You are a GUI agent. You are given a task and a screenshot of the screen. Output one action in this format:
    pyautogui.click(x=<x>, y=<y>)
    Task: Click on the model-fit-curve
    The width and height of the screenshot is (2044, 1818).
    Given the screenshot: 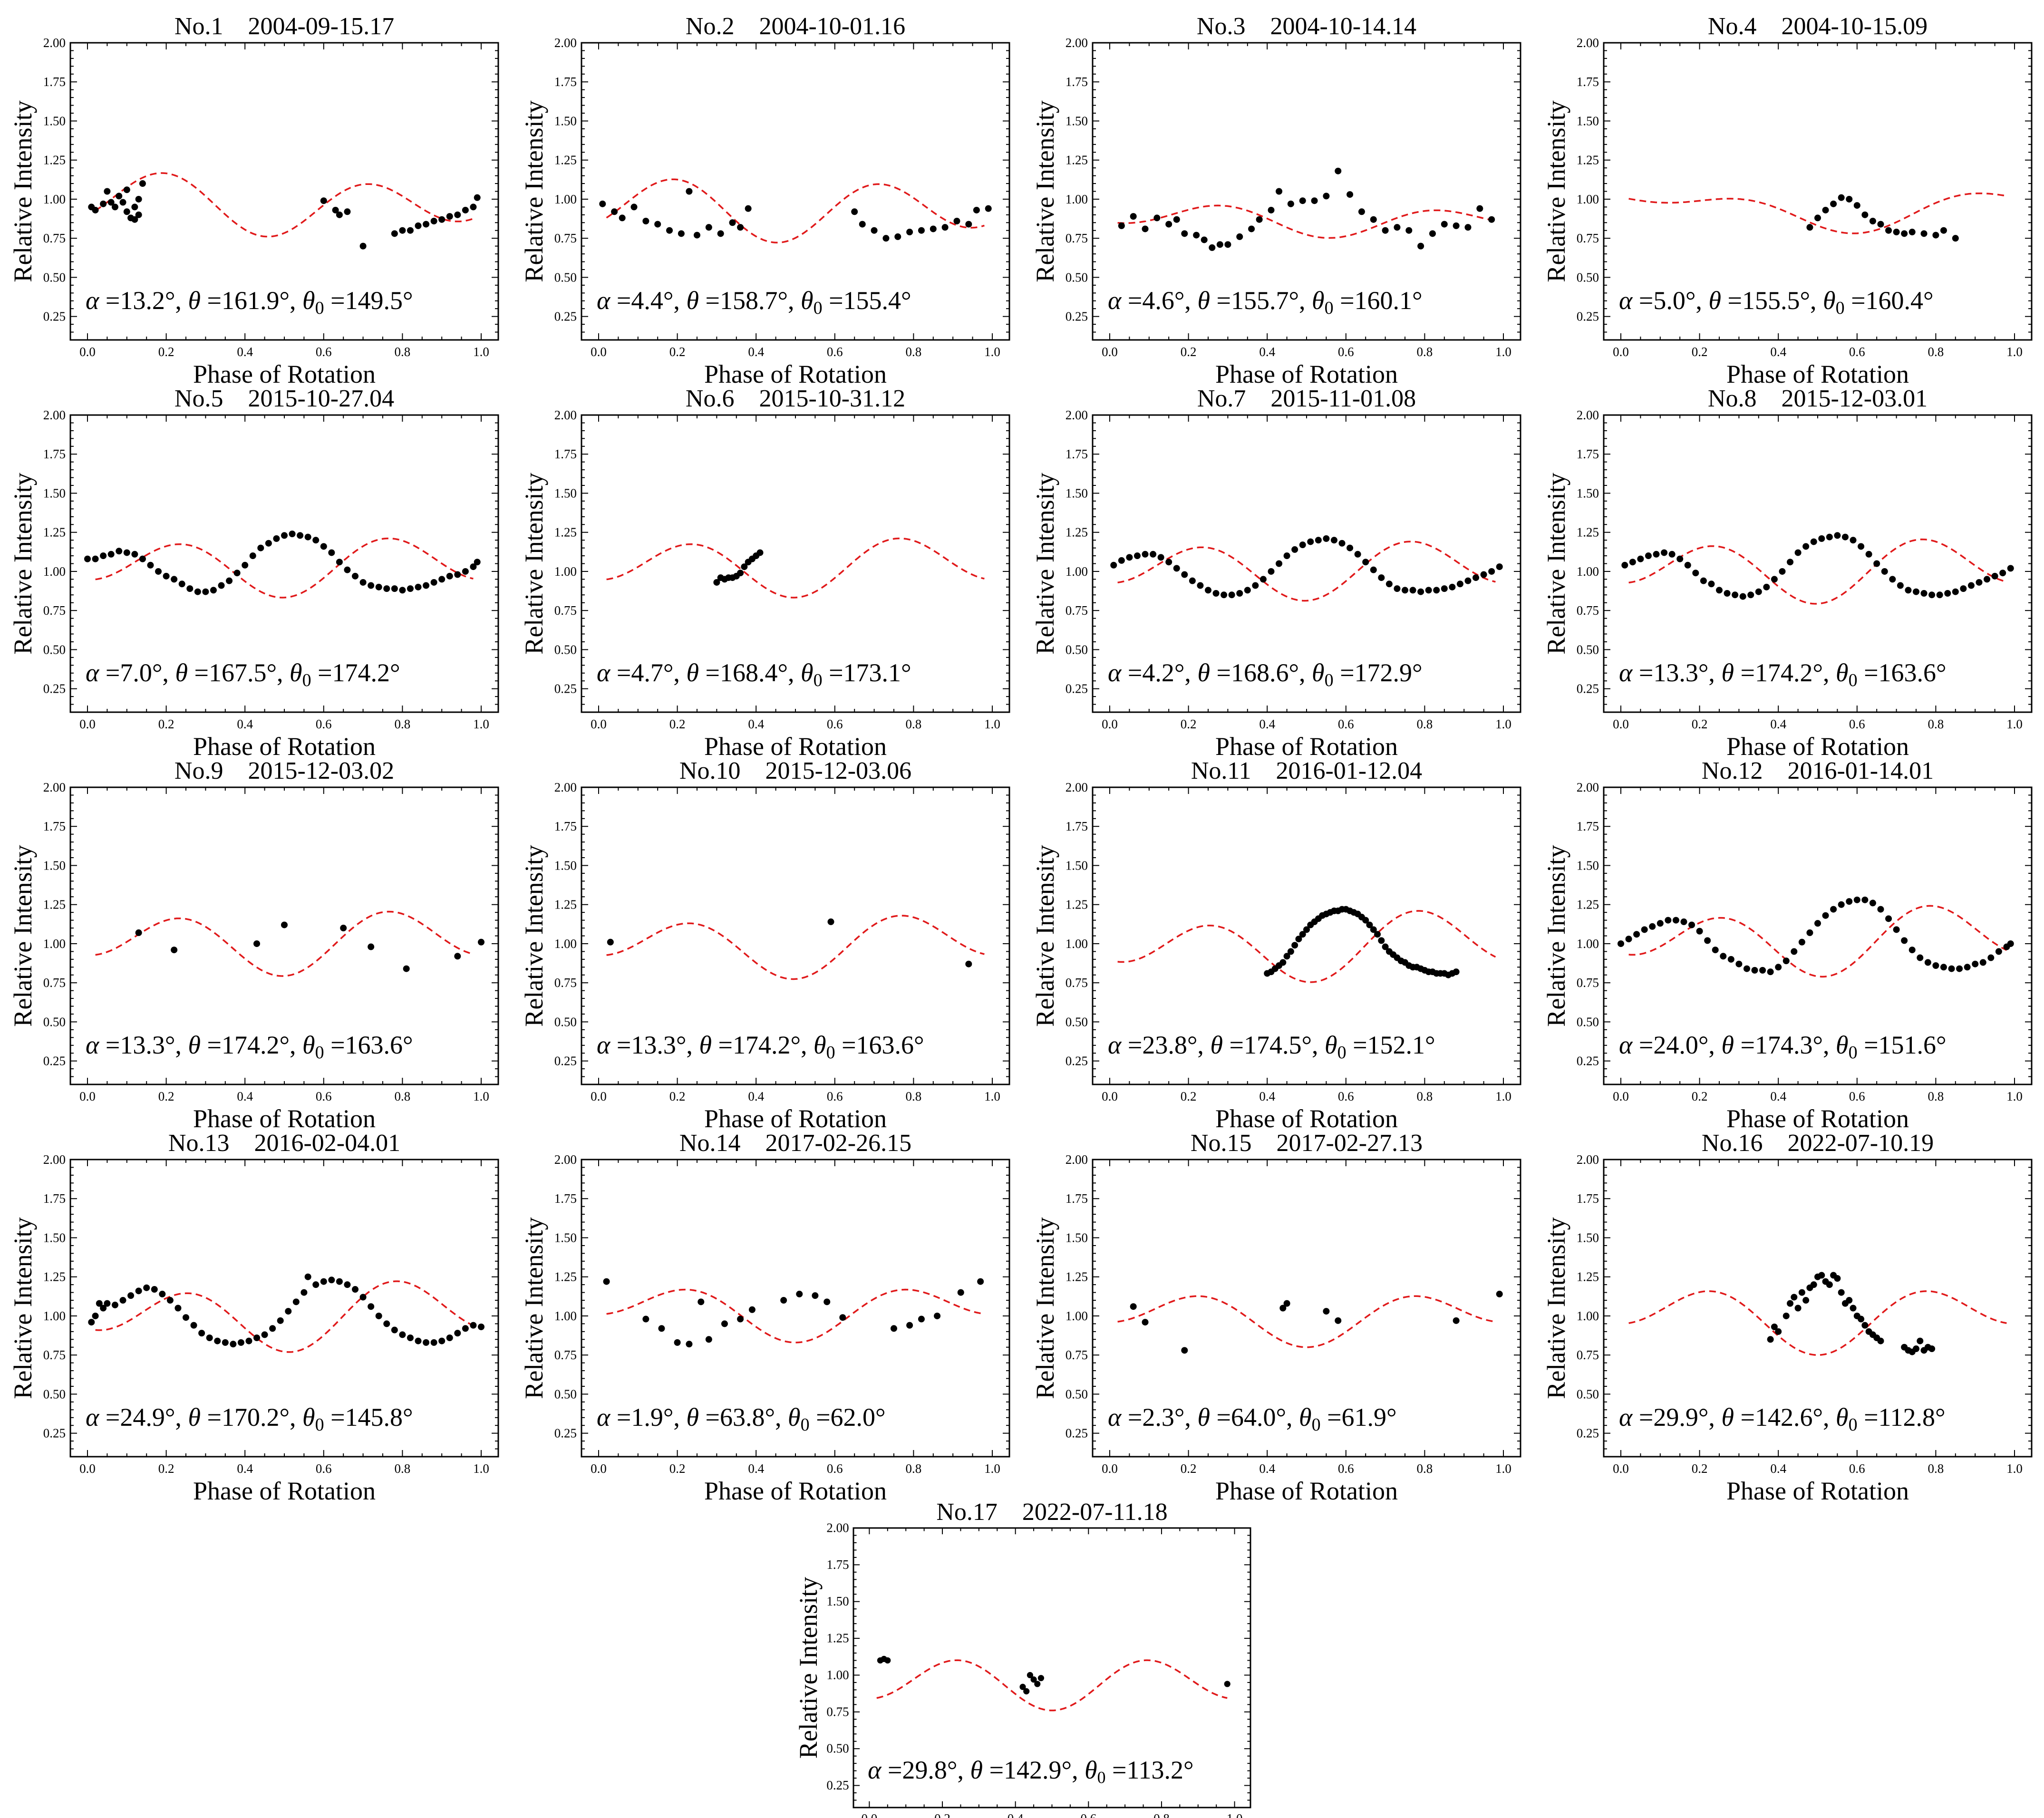 What is the action you would take?
    pyautogui.click(x=1306, y=571)
    